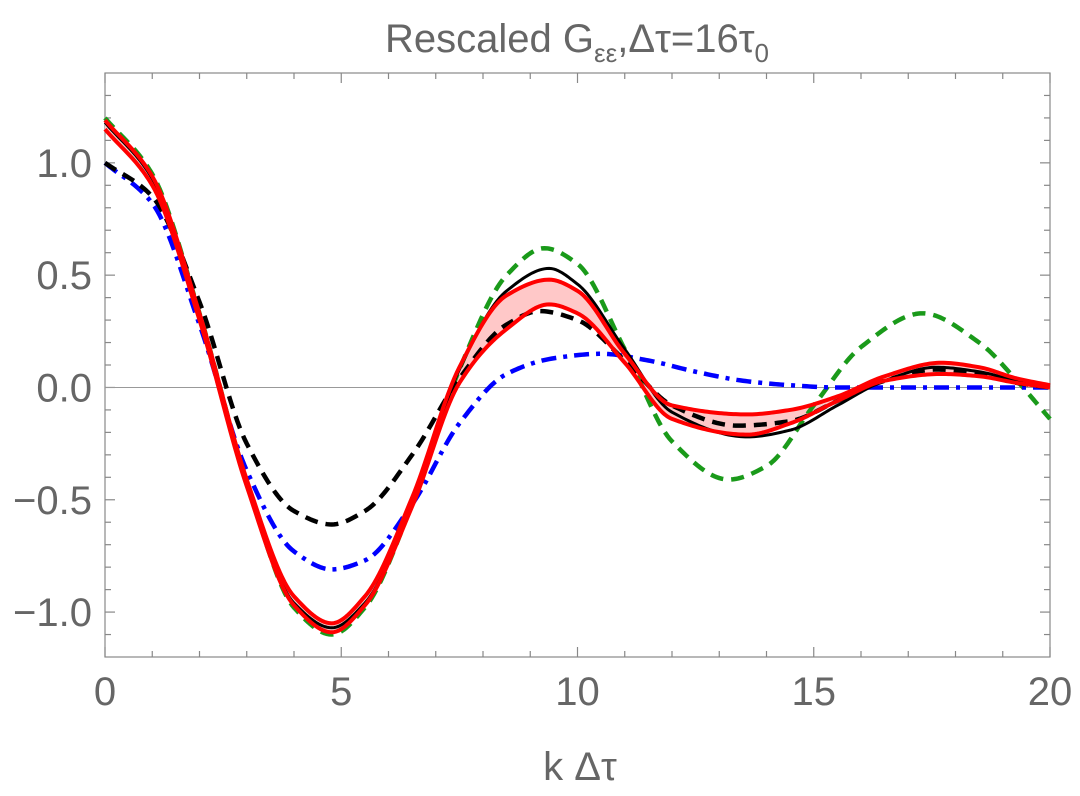 This screenshot has width=1080, height=796. What do you see at coordinates (691, 39) in the screenshot?
I see `title-delta-tau: Δτ=16τ` at bounding box center [691, 39].